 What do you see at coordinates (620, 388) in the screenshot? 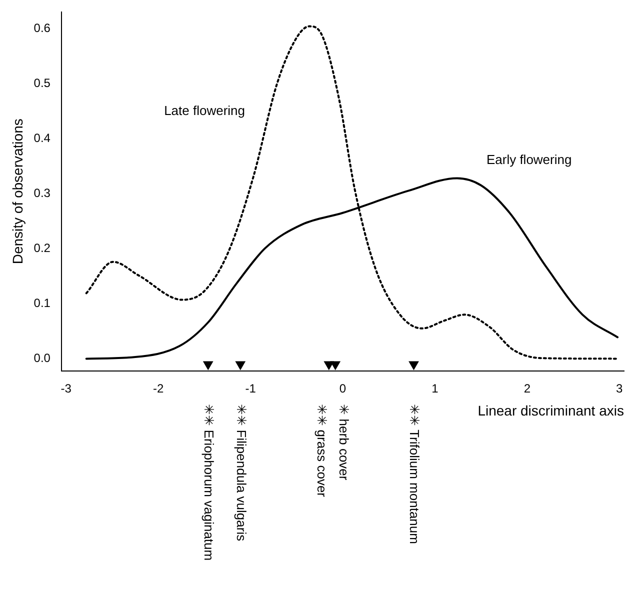
I see `x-tick-label: 3` at bounding box center [620, 388].